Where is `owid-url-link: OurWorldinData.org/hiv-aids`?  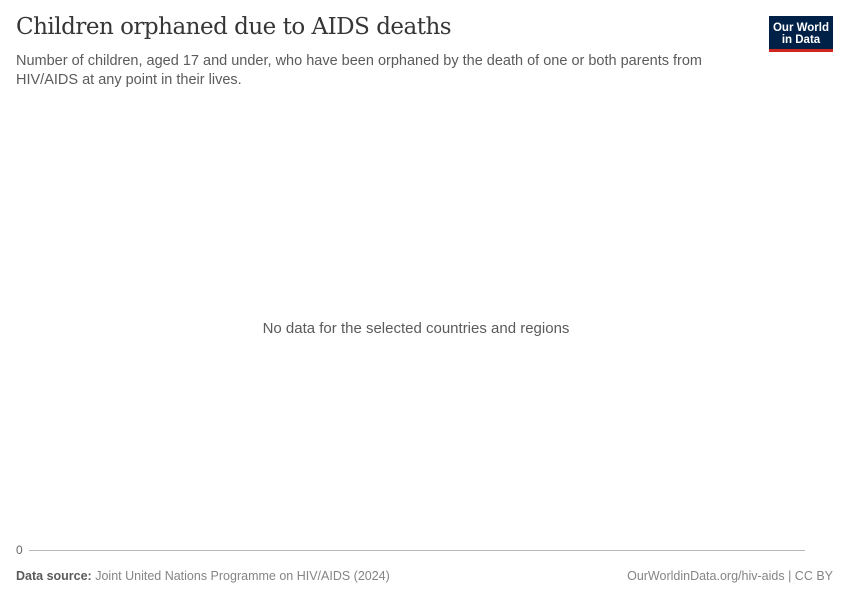
owid-url-link: OurWorldinData.org/hiv-aids is located at coordinates (706, 576).